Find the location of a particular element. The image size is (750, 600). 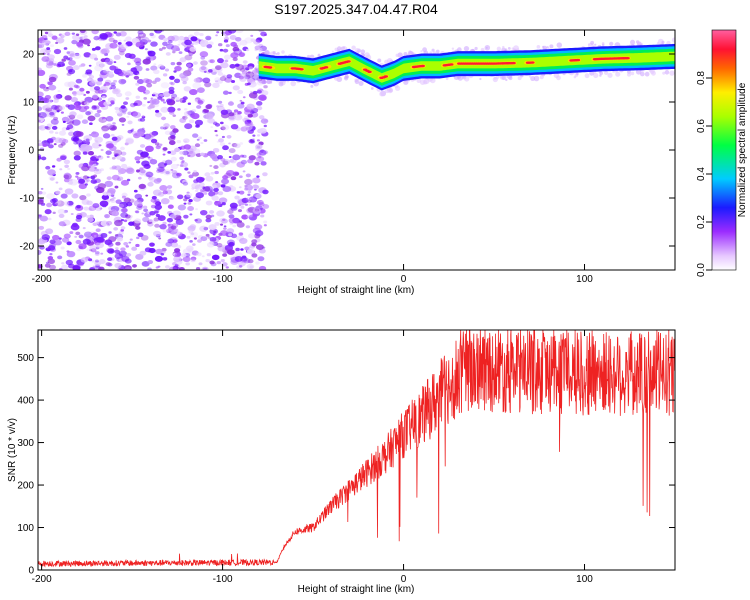

spectrogram-hot-red is located at coordinates (348, 61).